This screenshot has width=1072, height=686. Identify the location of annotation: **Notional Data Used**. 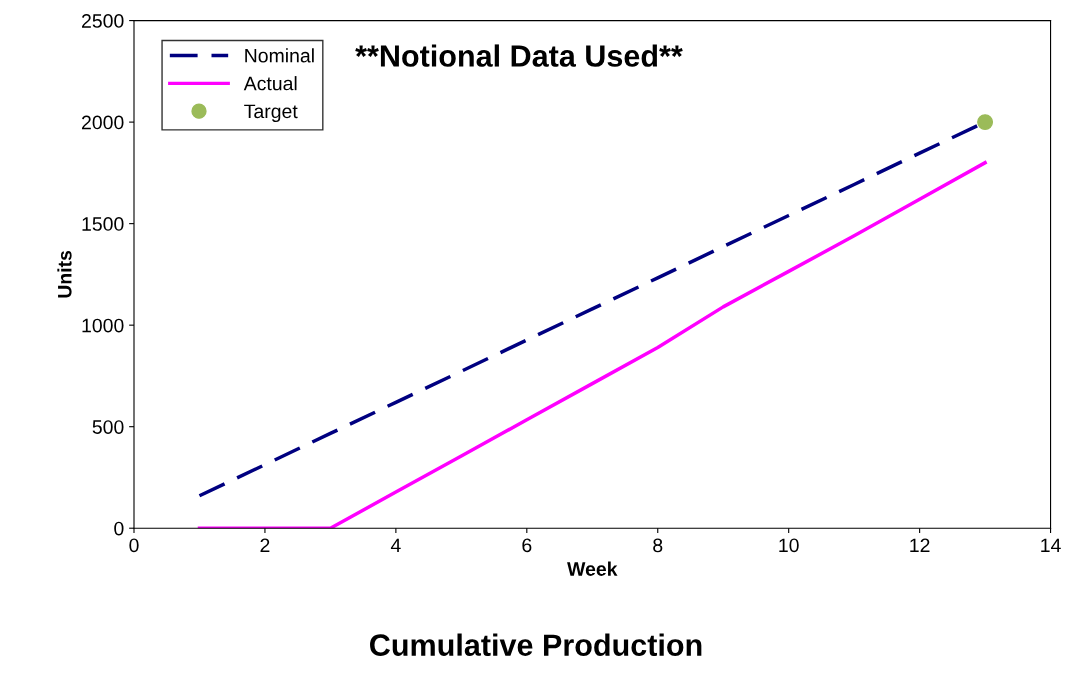
(519, 55).